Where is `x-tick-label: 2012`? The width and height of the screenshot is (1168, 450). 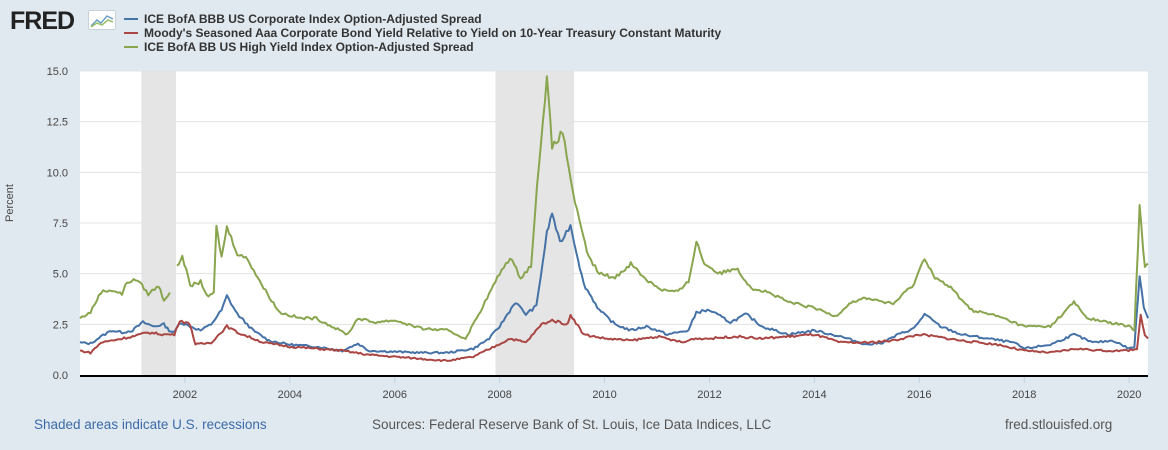
x-tick-label: 2012 is located at coordinates (709, 395).